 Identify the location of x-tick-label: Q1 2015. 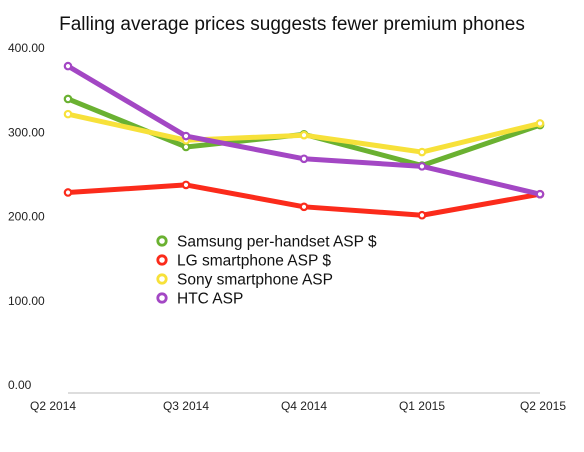
(422, 406).